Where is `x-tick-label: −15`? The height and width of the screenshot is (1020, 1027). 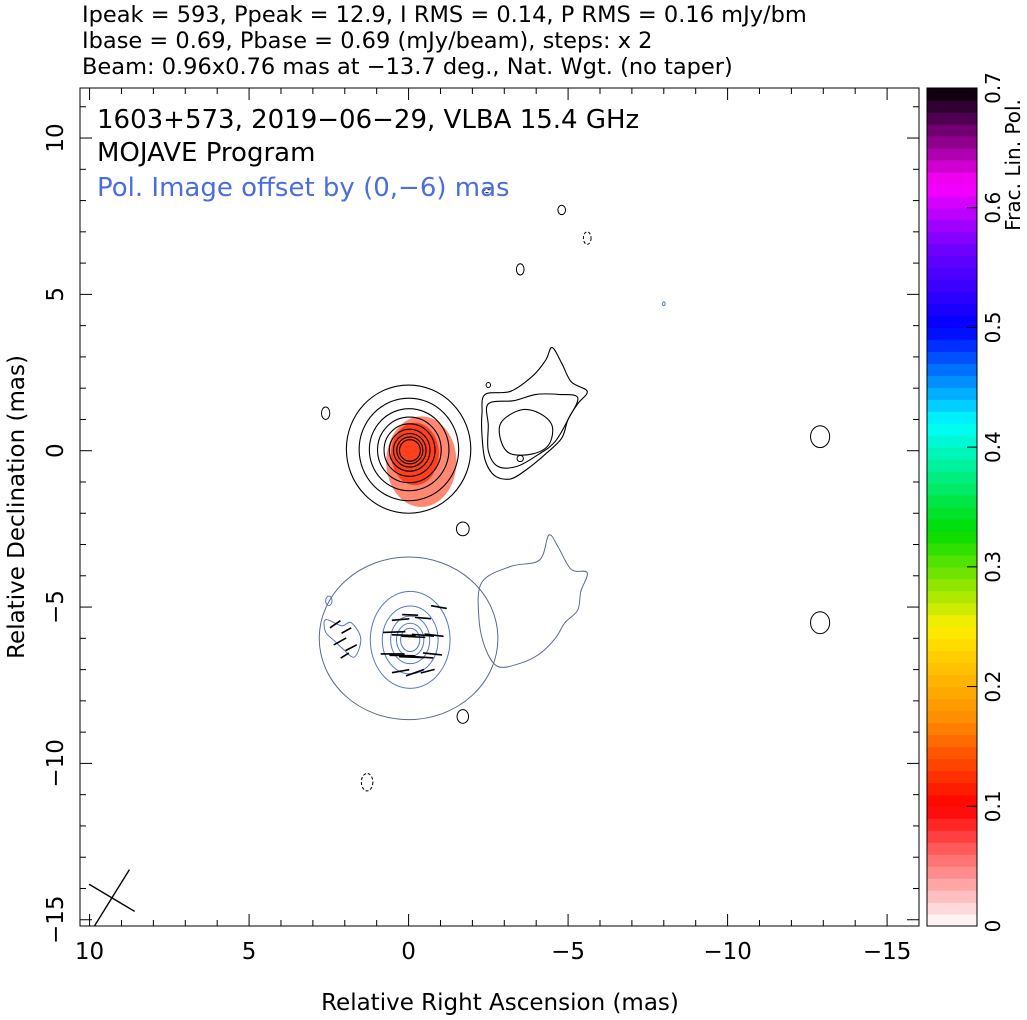
x-tick-label: −15 is located at coordinates (887, 952).